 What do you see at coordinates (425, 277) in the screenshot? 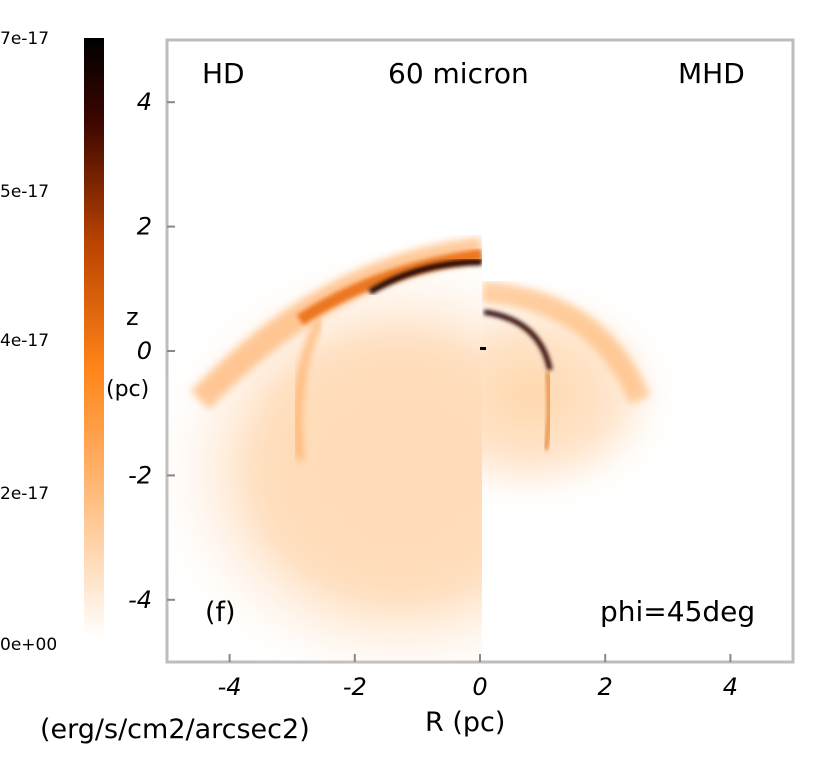
I see `hd-bright-ridge` at bounding box center [425, 277].